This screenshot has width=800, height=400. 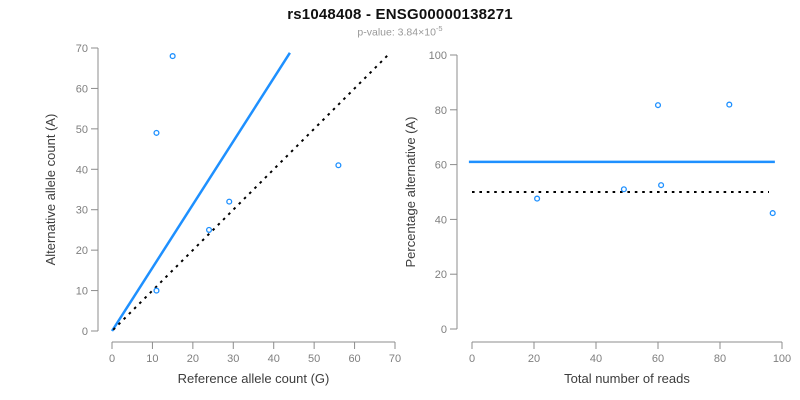 What do you see at coordinates (439, 28) in the screenshot?
I see `p-value-exponent: -5` at bounding box center [439, 28].